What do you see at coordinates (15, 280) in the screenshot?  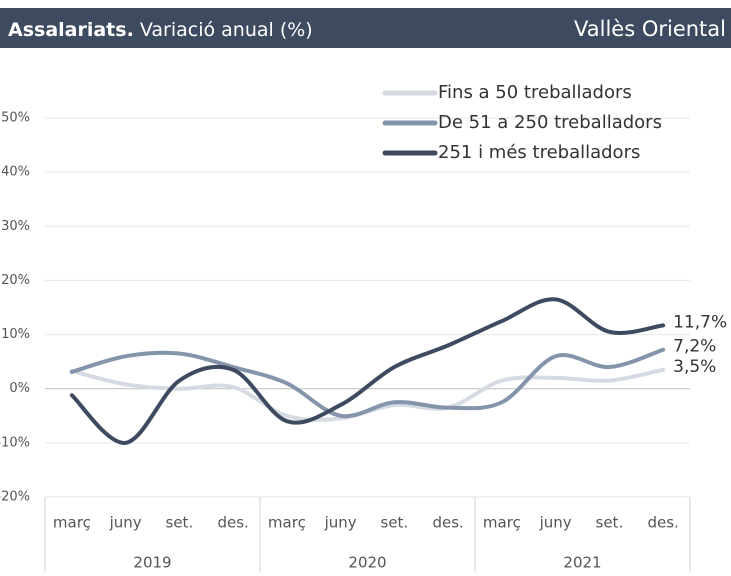 I see `y-tick-label: 20%` at bounding box center [15, 280].